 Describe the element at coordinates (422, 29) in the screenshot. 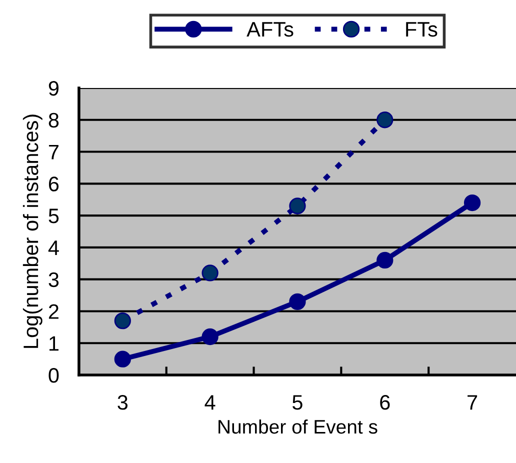

I see `legend-label: FTs` at that location.